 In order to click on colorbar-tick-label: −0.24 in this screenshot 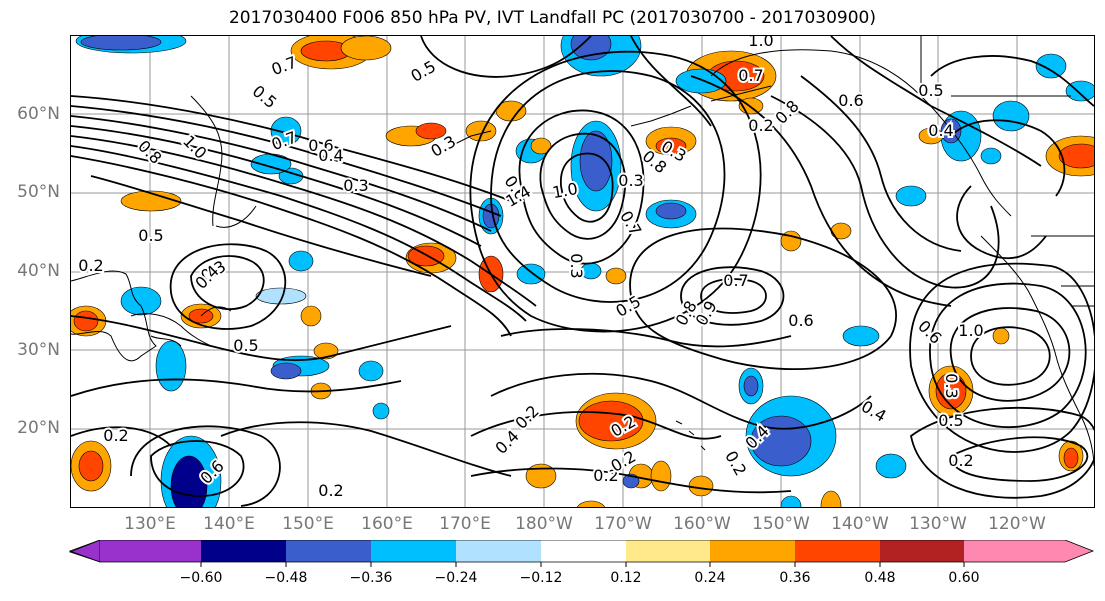, I will do `click(456, 578)`.